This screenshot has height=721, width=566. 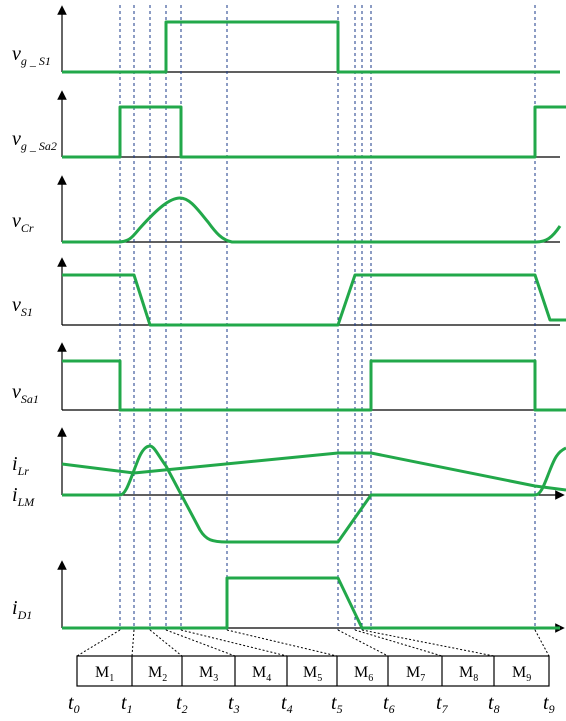 What do you see at coordinates (314, 385) in the screenshot?
I see `waveform-vsa1` at bounding box center [314, 385].